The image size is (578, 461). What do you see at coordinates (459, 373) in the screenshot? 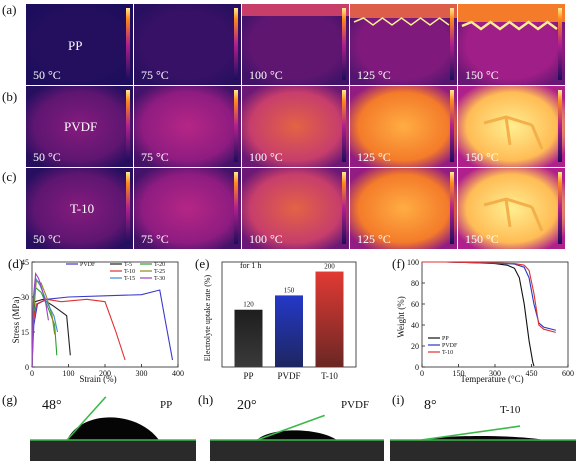
I see `x-tick-label: 150` at bounding box center [459, 373].